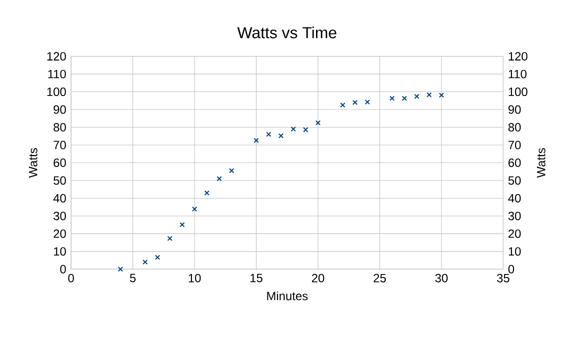  Describe the element at coordinates (60, 145) in the screenshot. I see `y-tick-label: 70` at that location.